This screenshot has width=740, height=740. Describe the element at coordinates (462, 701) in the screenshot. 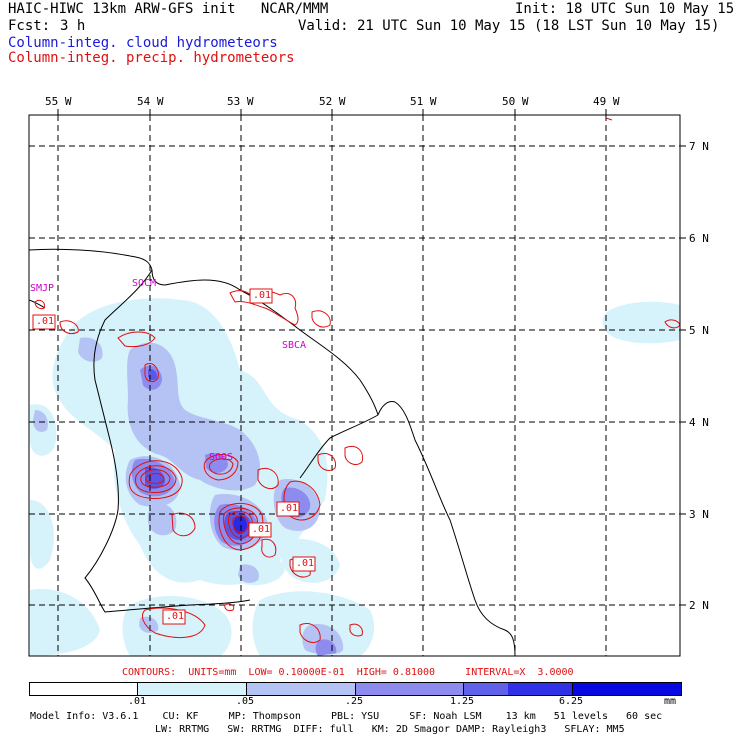

I see `colorbar-tick: 1.25` at that location.